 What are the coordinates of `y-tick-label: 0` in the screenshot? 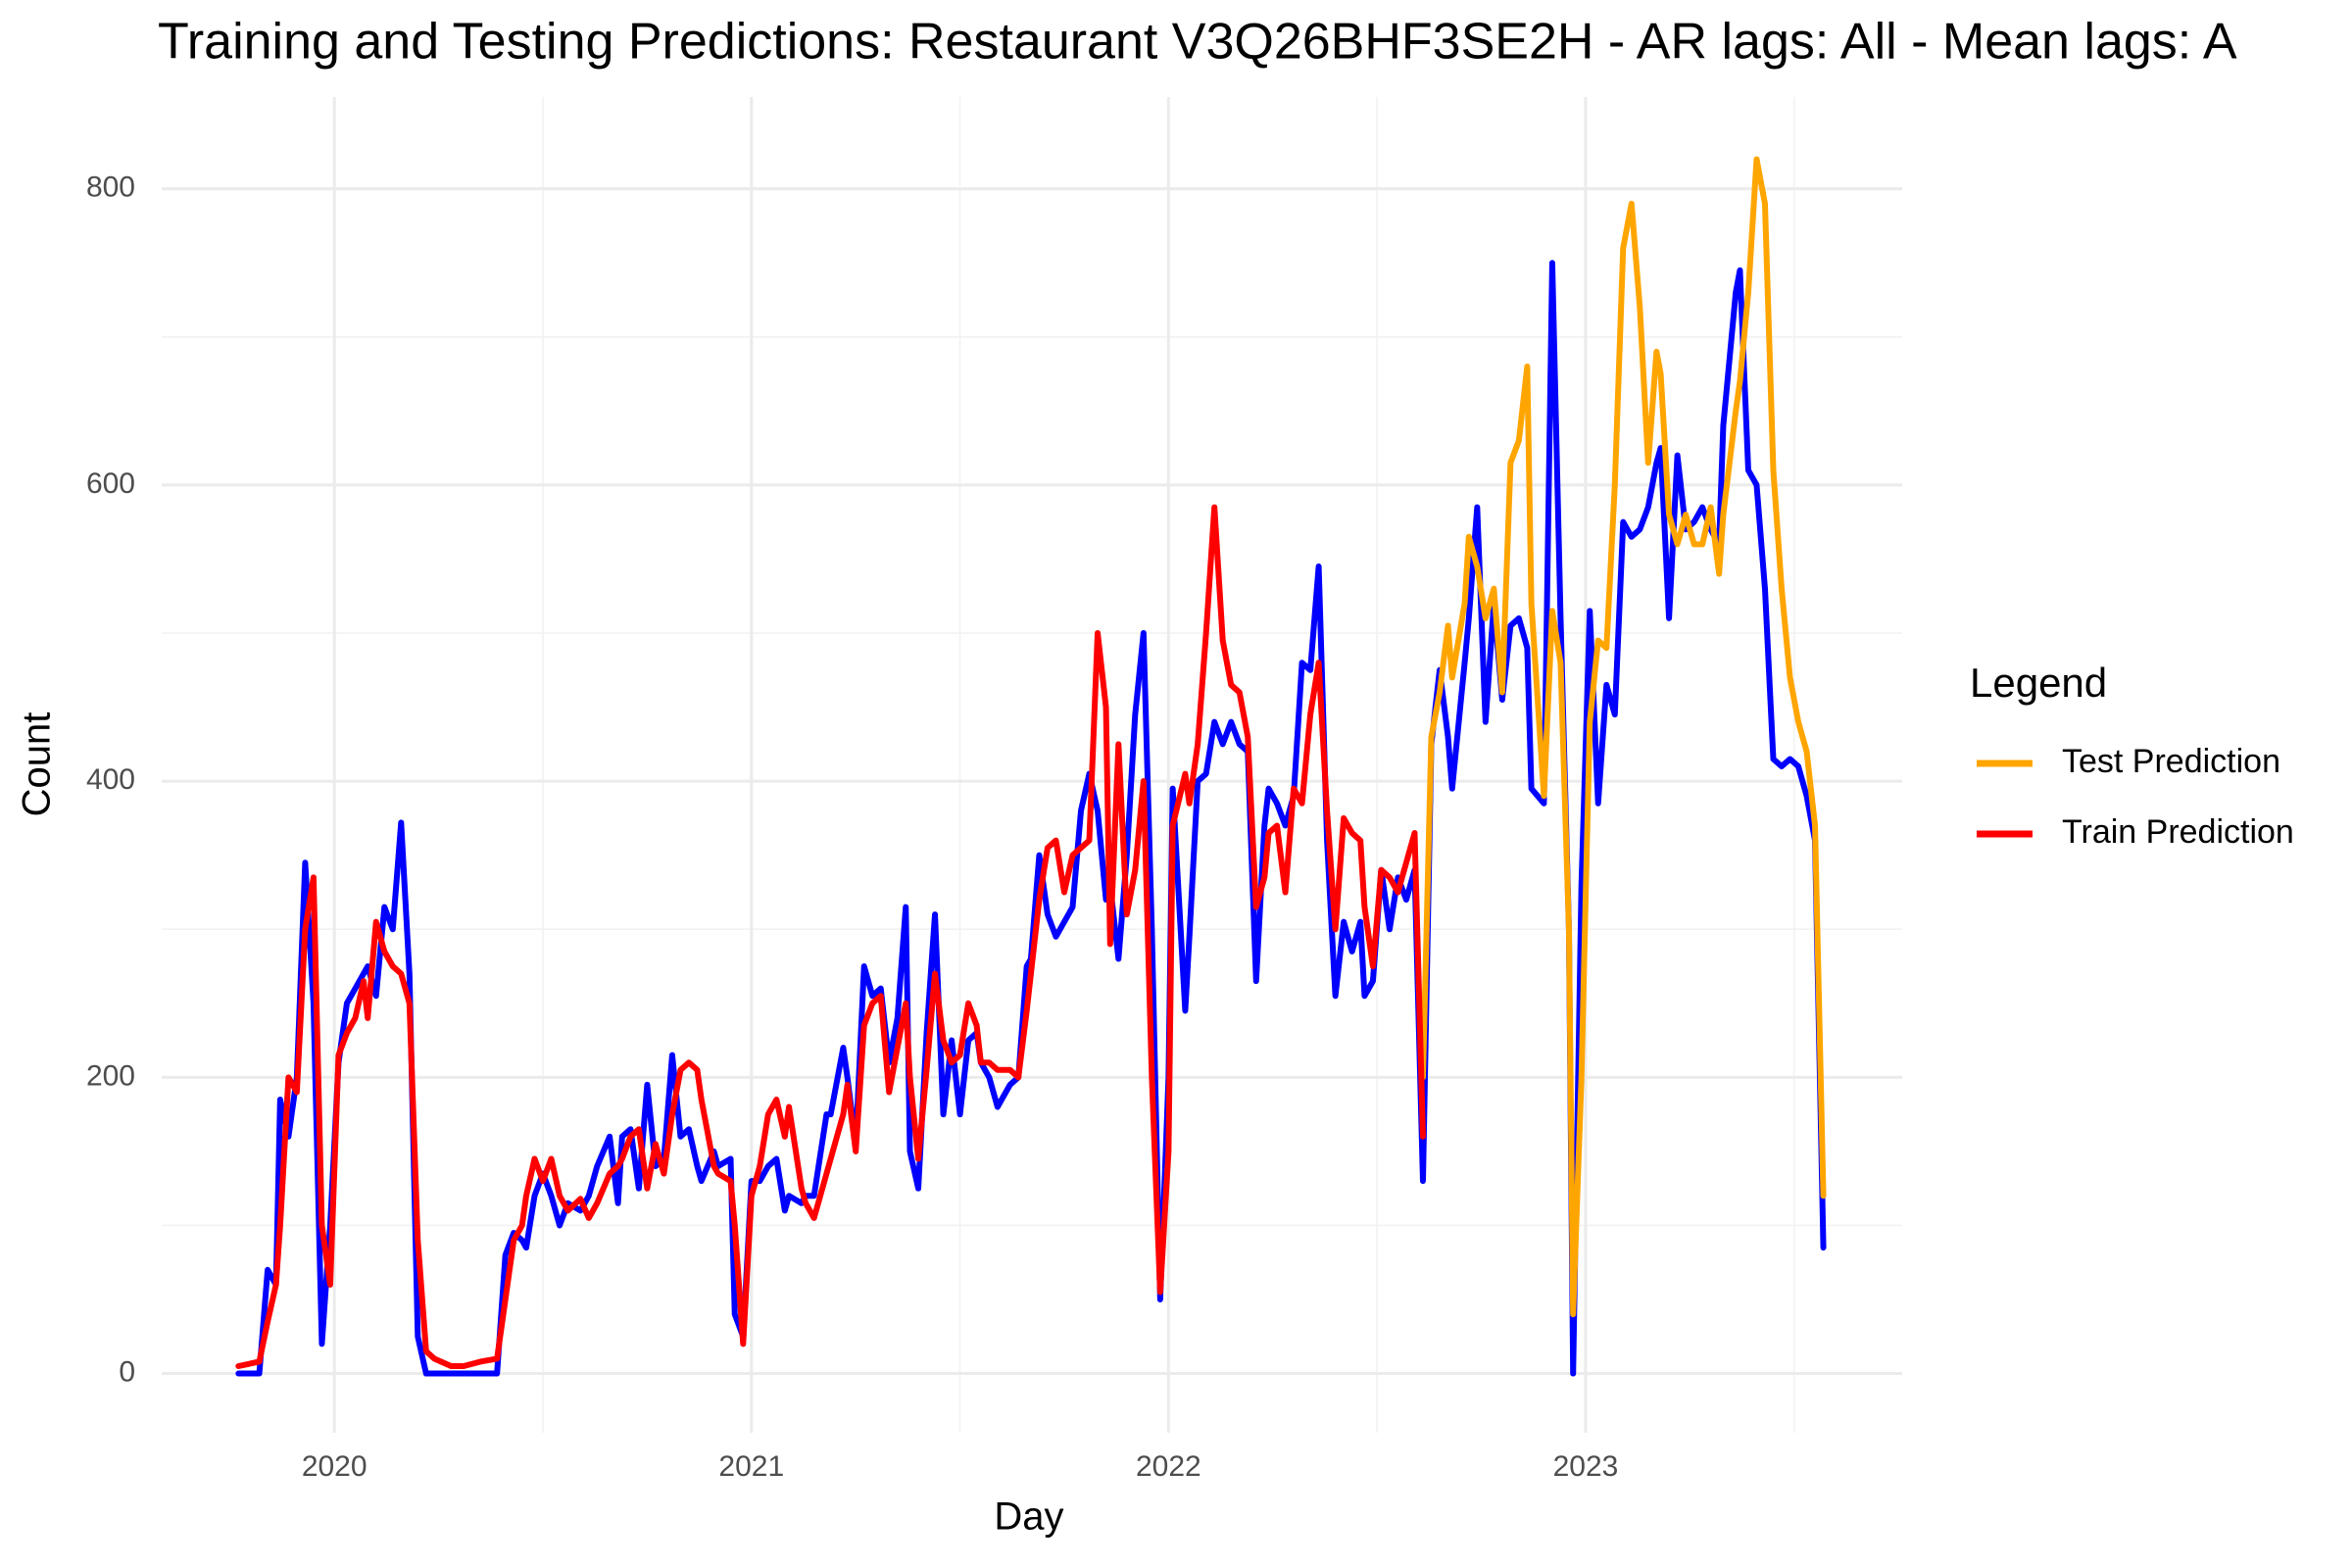 It's located at (127, 1371).